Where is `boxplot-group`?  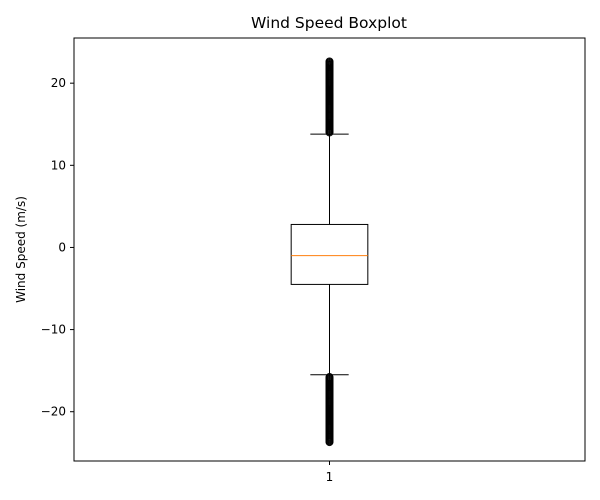
boxplot-group is located at coordinates (329, 252).